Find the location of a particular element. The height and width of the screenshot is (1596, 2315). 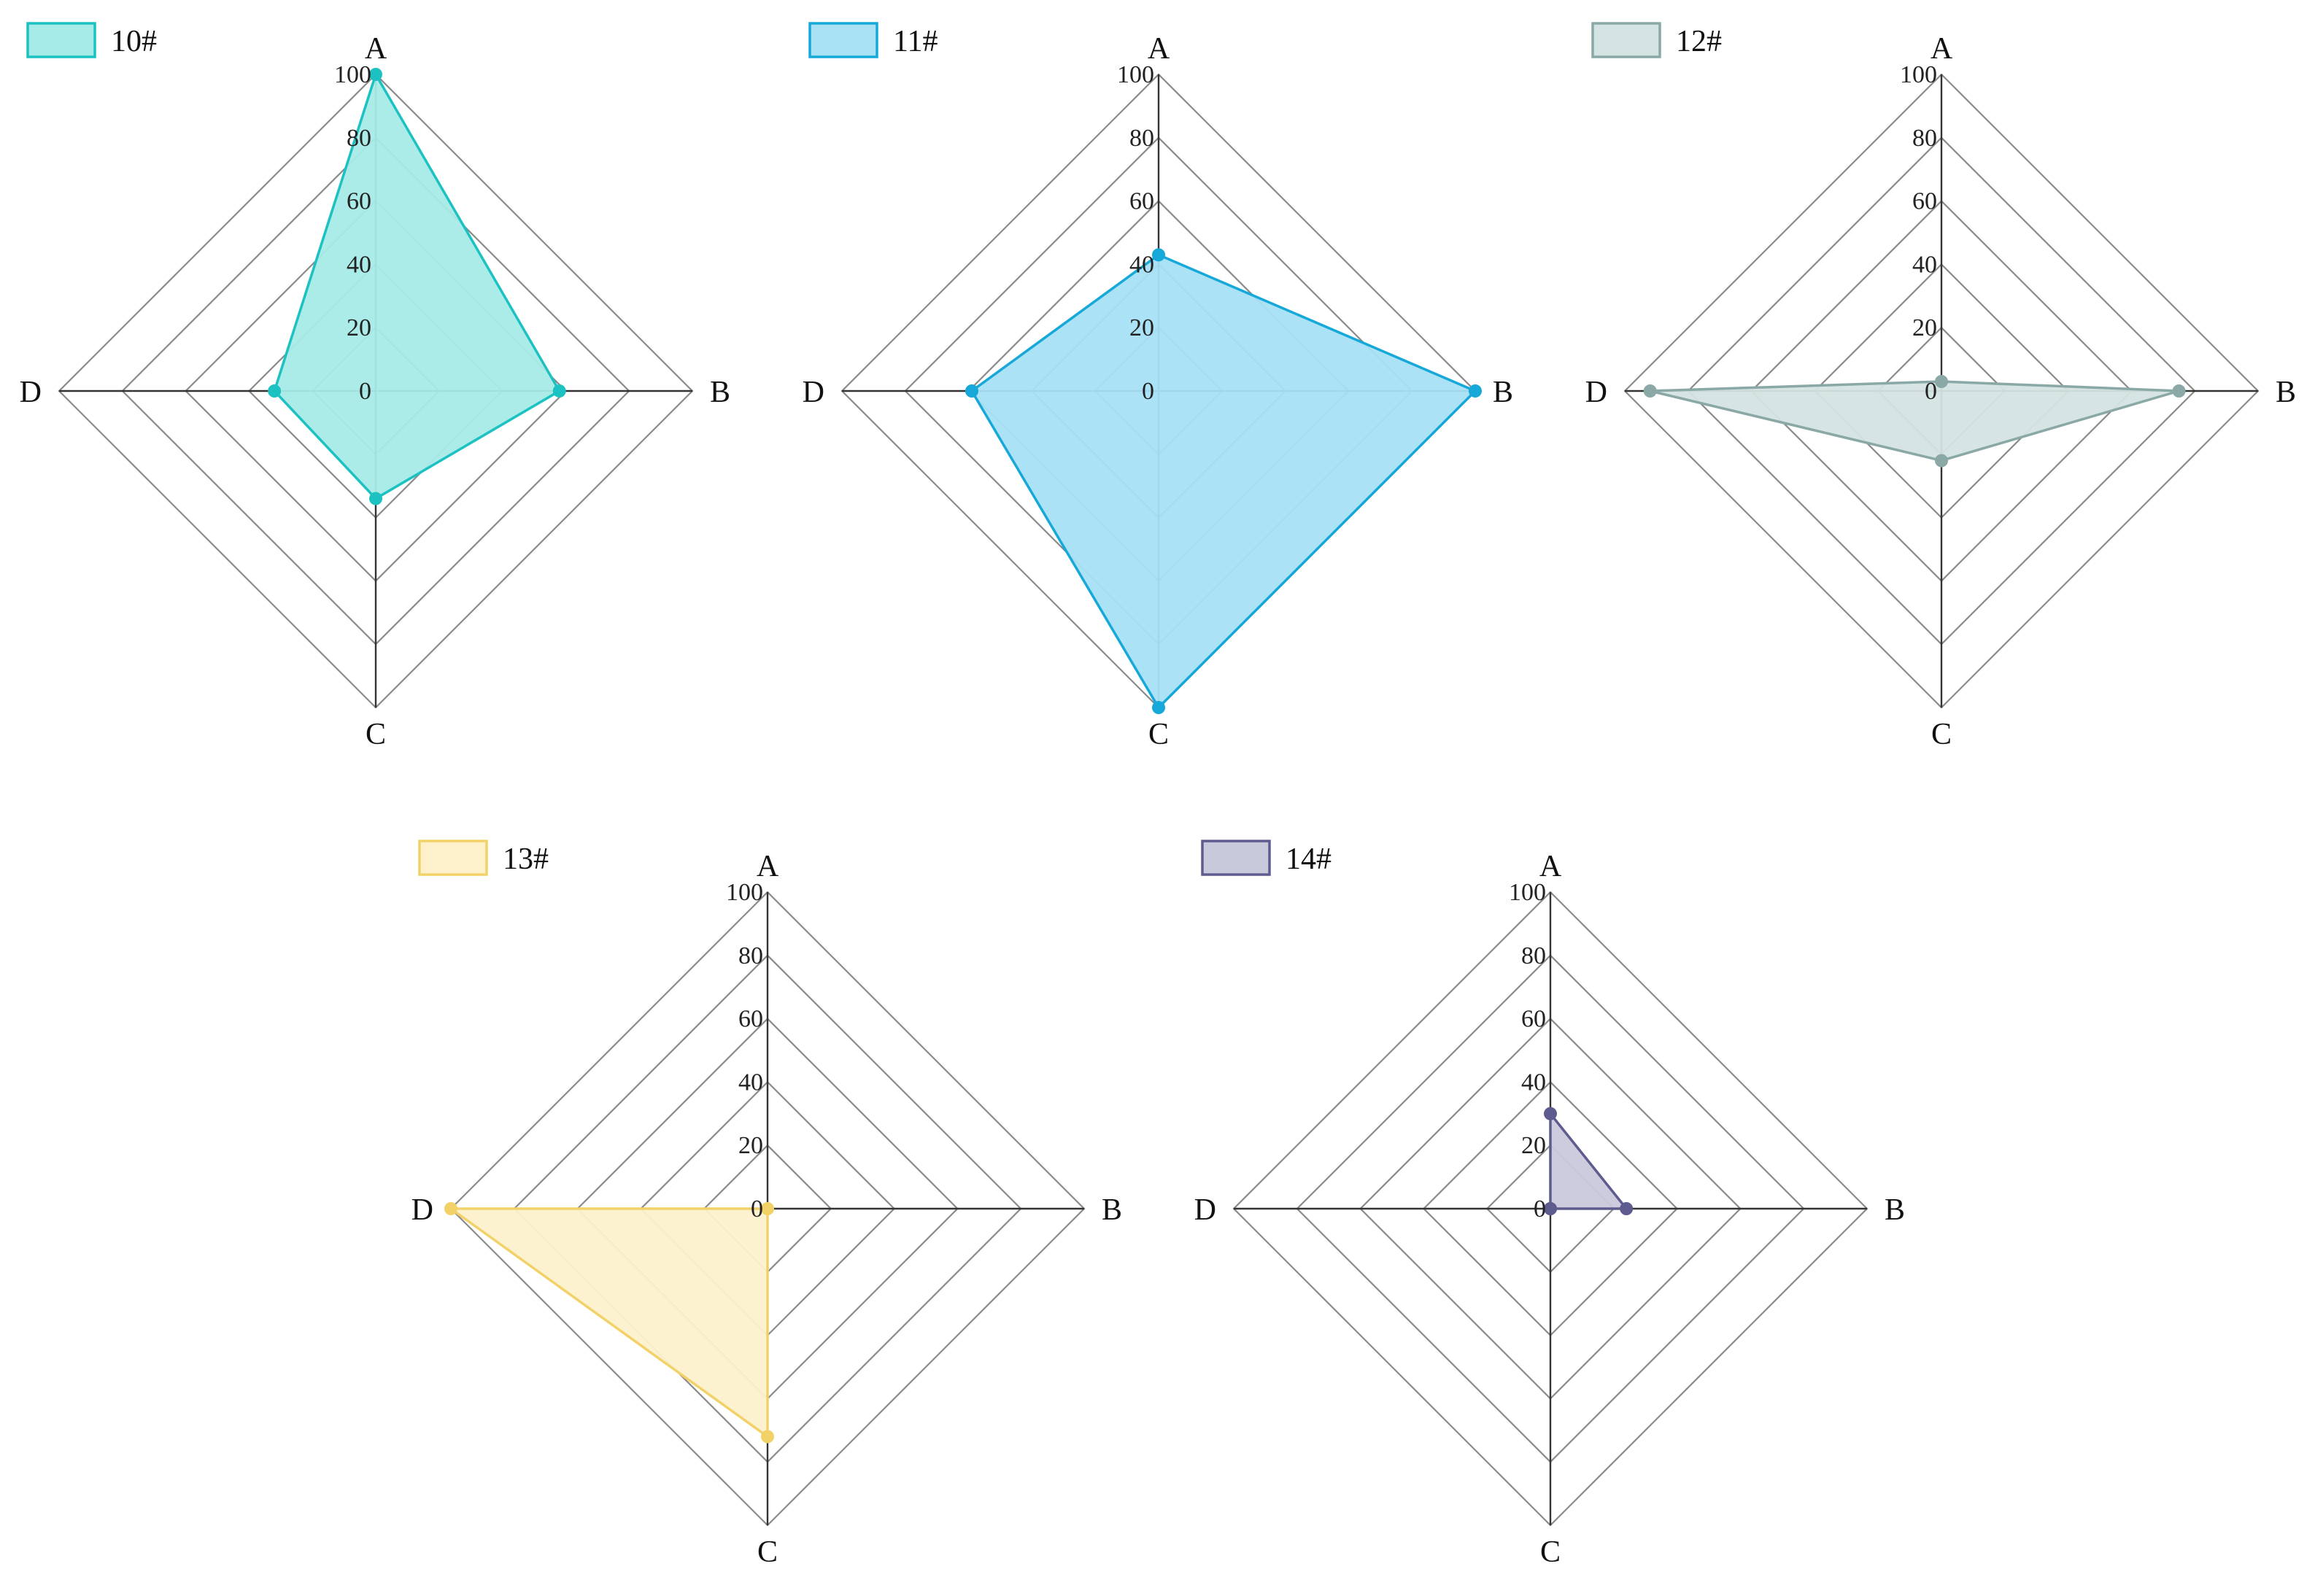

legend: 14# is located at coordinates (1266, 858).